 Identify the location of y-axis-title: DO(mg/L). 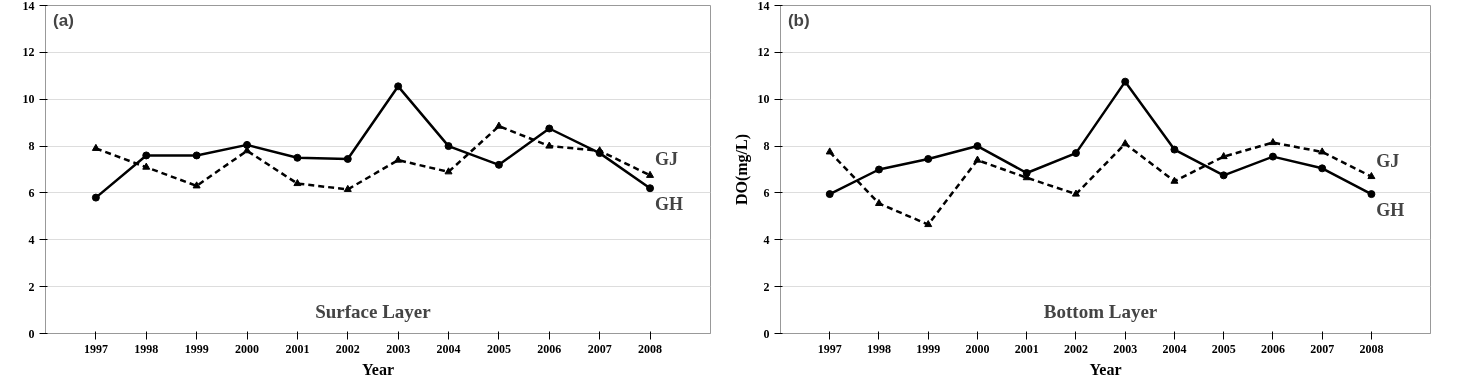
(741, 169).